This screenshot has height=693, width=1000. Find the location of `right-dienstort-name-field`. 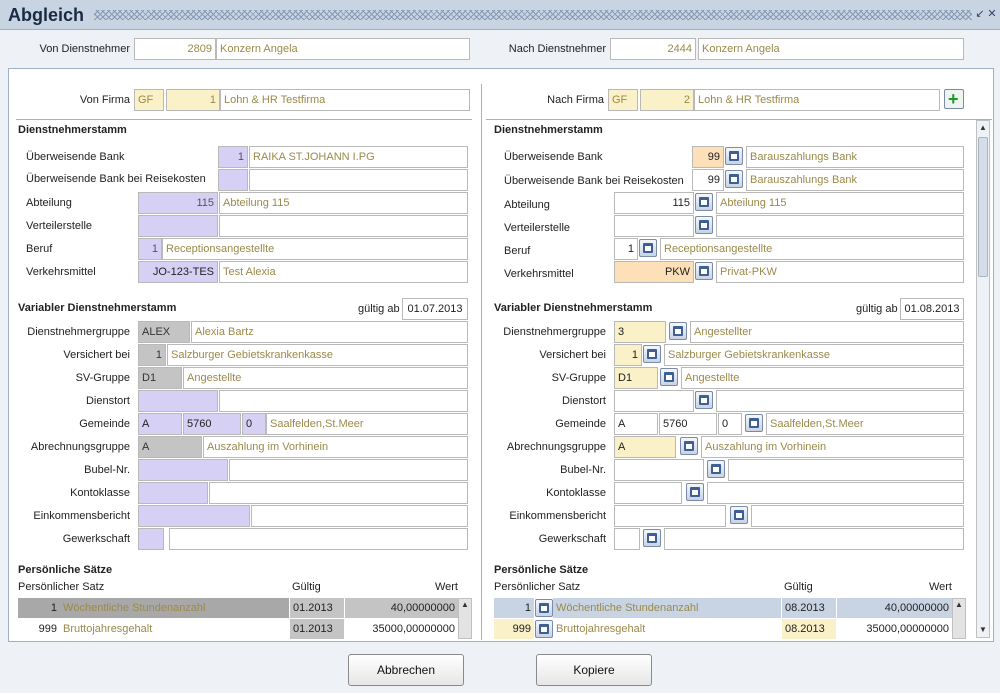

right-dienstort-name-field is located at coordinates (840, 401).